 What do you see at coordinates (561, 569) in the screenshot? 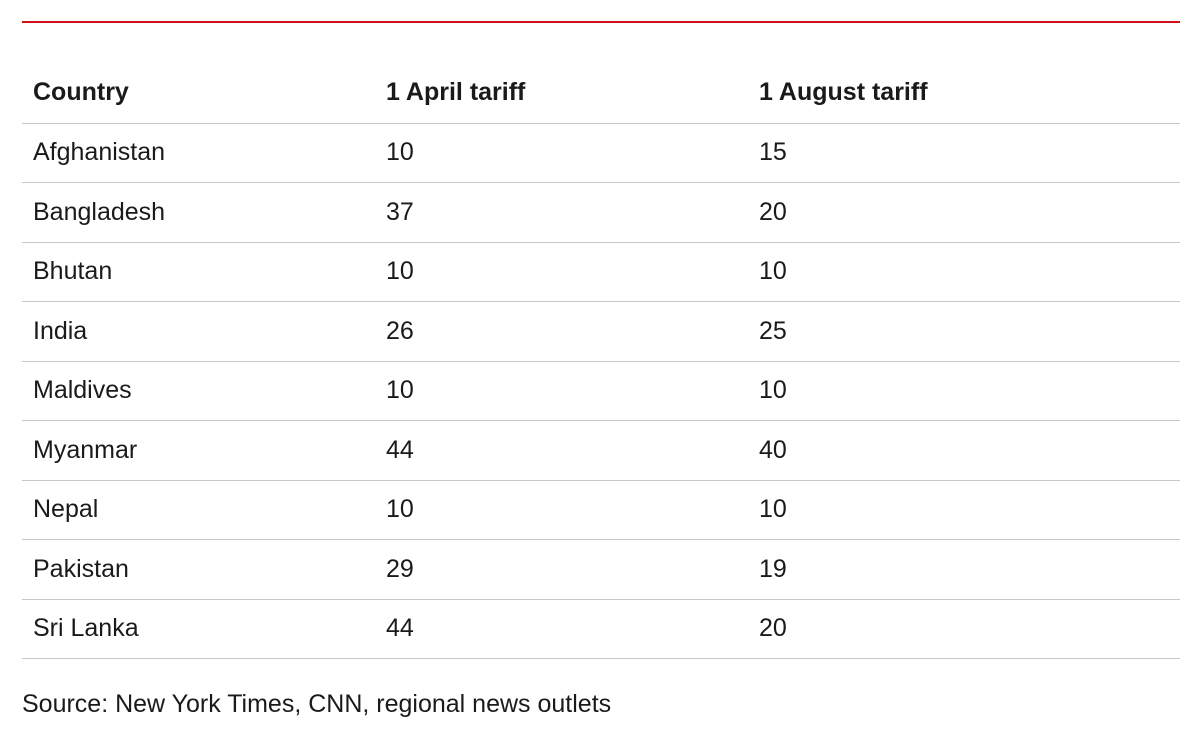
I see `april-tariff-cell: 29` at bounding box center [561, 569].